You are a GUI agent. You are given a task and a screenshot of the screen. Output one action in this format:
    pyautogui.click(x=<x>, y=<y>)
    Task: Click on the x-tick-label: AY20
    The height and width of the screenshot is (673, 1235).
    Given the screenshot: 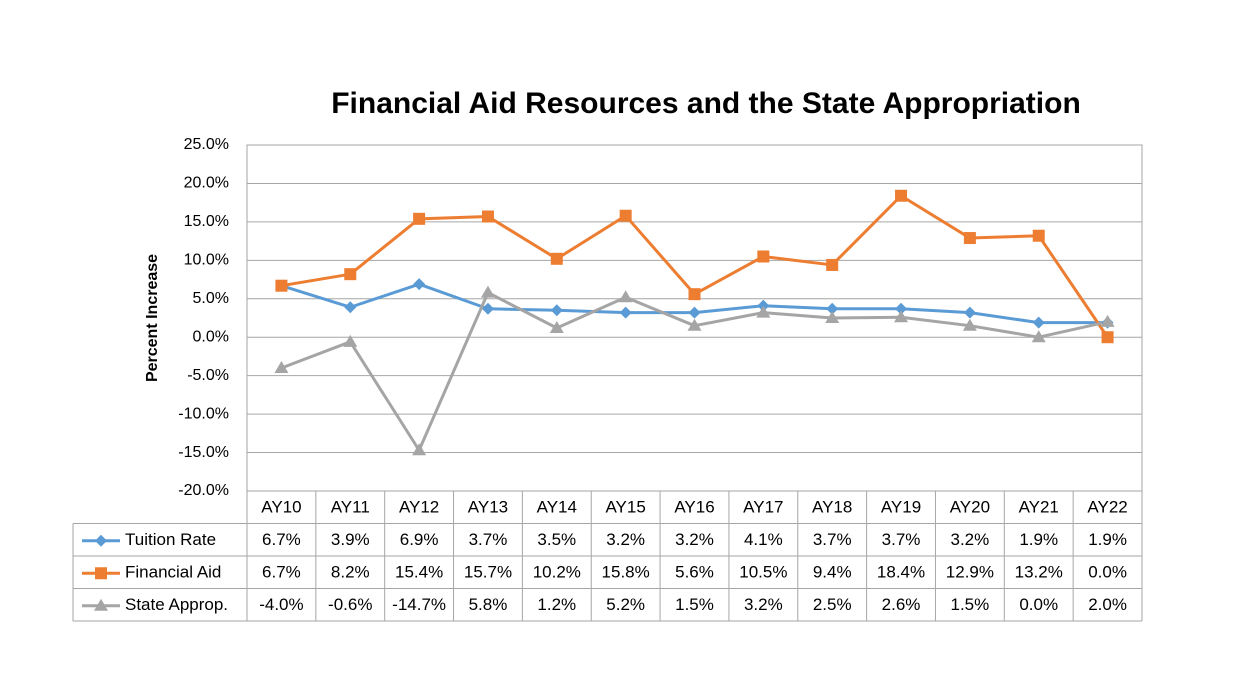 What is the action you would take?
    pyautogui.click(x=970, y=507)
    